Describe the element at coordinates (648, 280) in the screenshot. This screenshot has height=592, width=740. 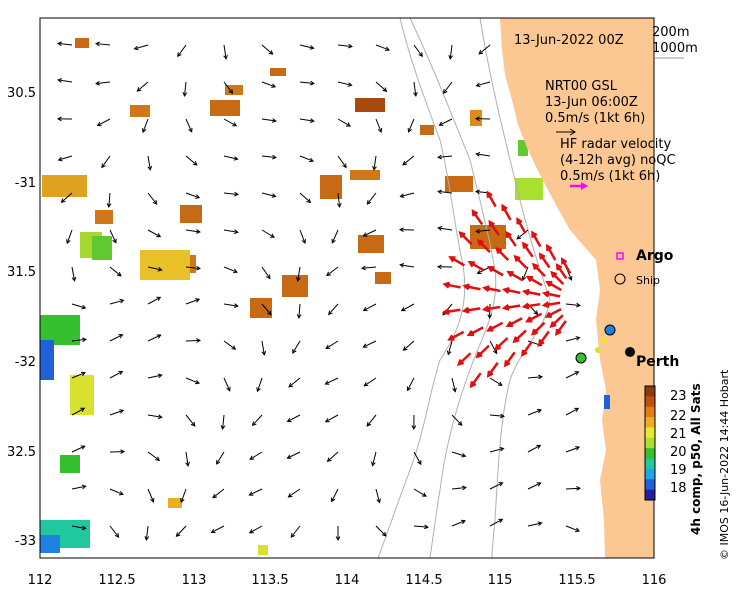
I see `ship-label: Ship` at that location.